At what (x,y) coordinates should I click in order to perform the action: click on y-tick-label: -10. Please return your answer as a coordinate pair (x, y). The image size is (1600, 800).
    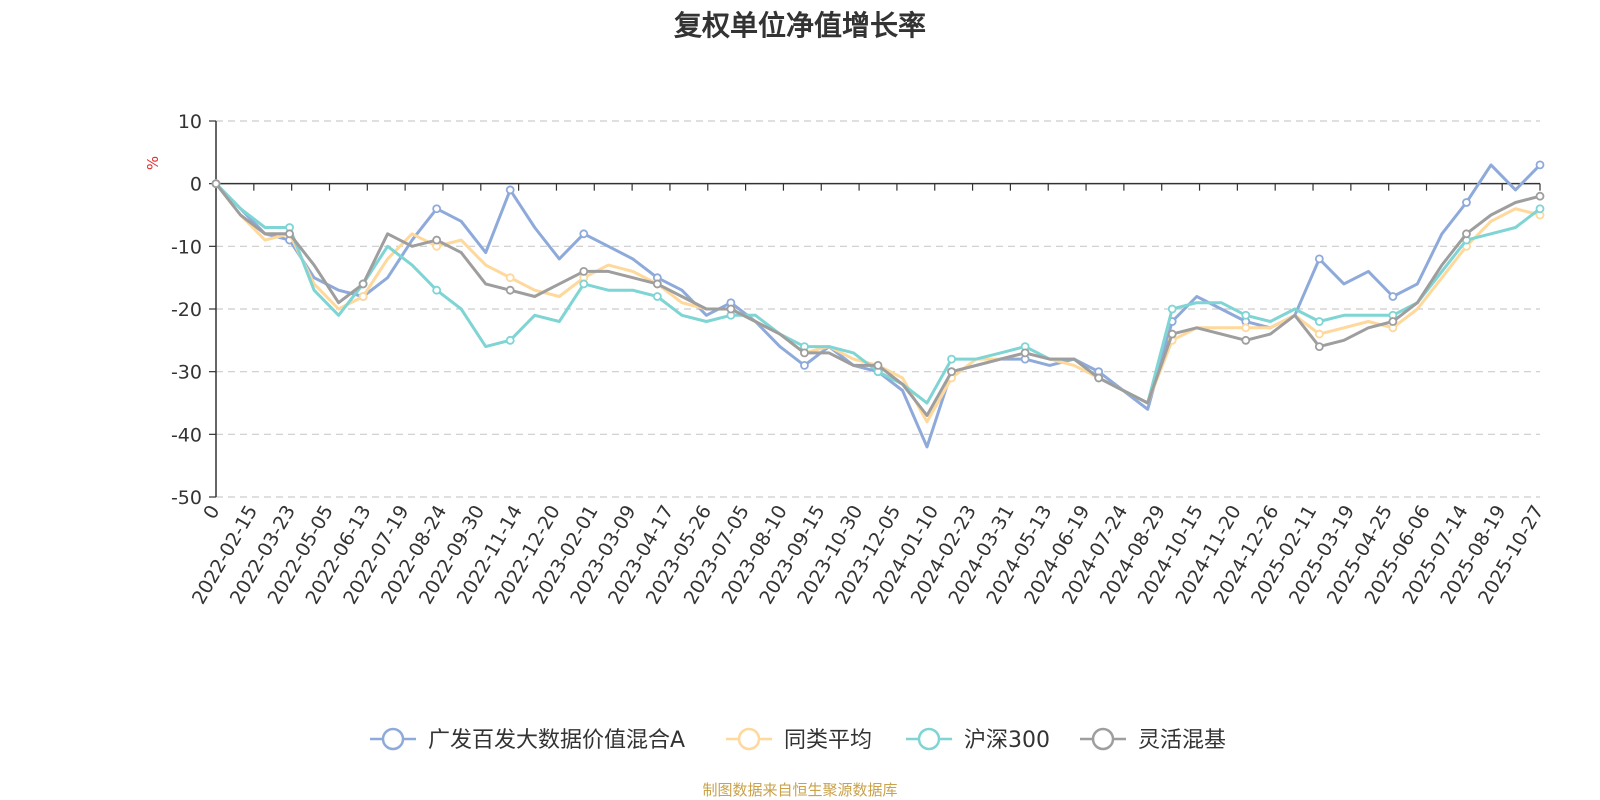
    Looking at the image, I should click on (186, 247).